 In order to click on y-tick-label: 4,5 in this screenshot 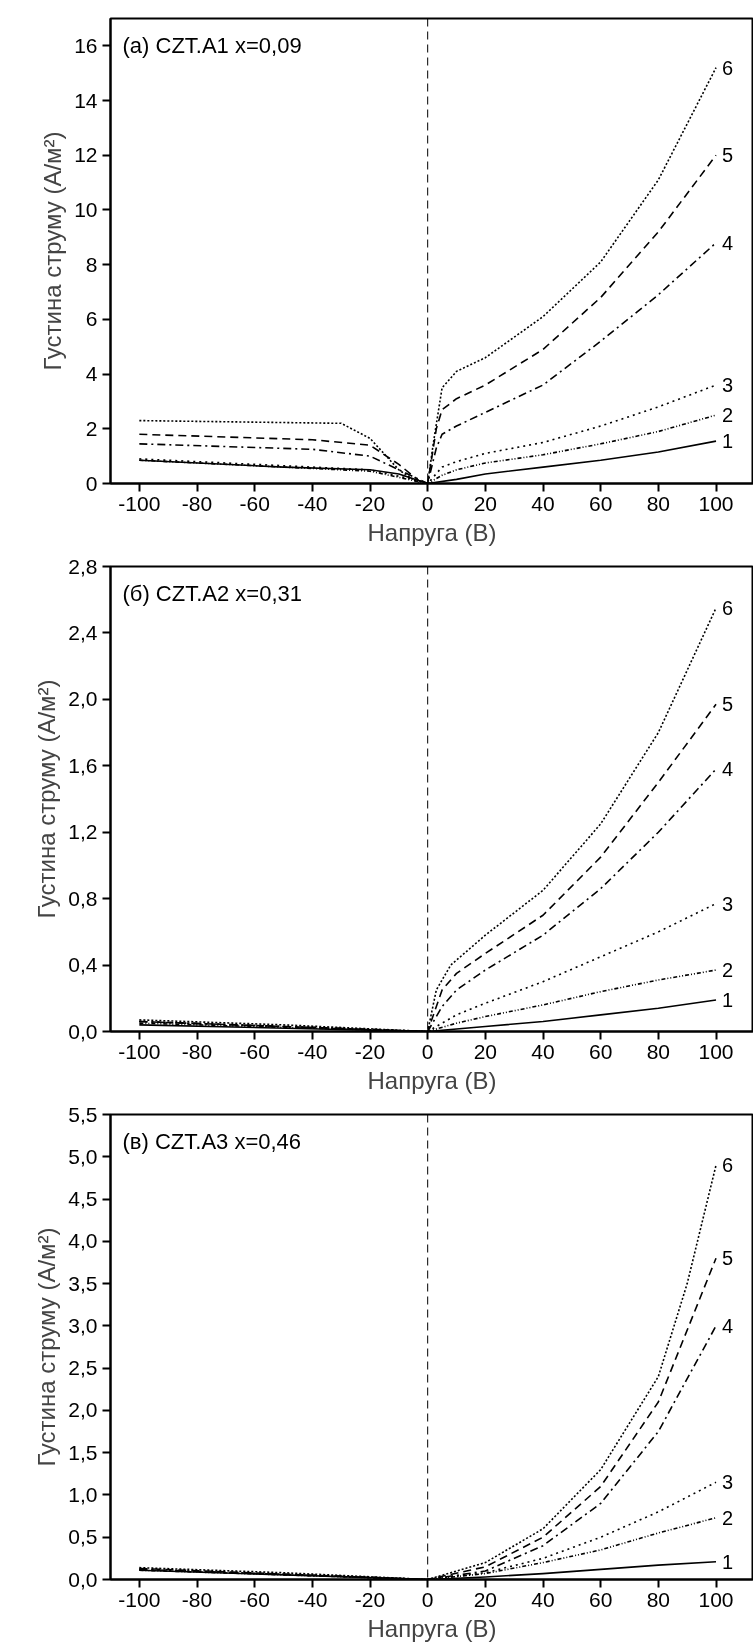, I will do `click(83, 1199)`.